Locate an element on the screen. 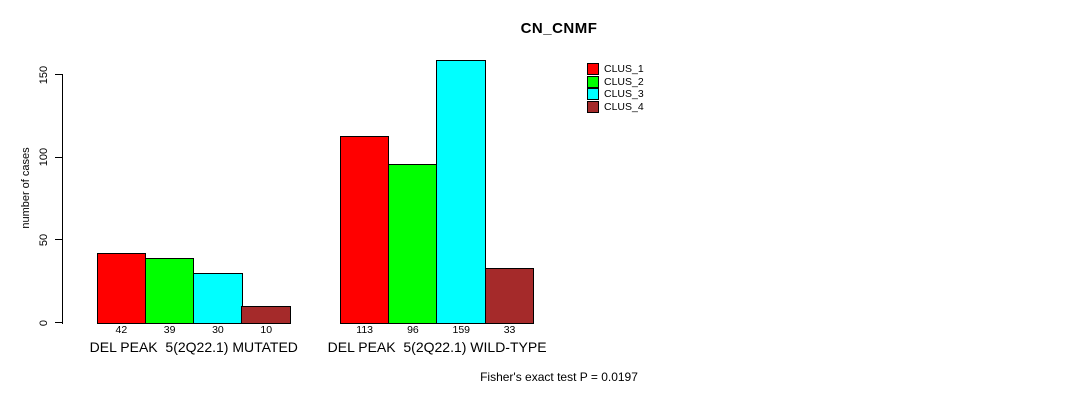 This screenshot has height=400, width=1090. bar-value-label-clus-1-mutated: 42 is located at coordinates (121, 330).